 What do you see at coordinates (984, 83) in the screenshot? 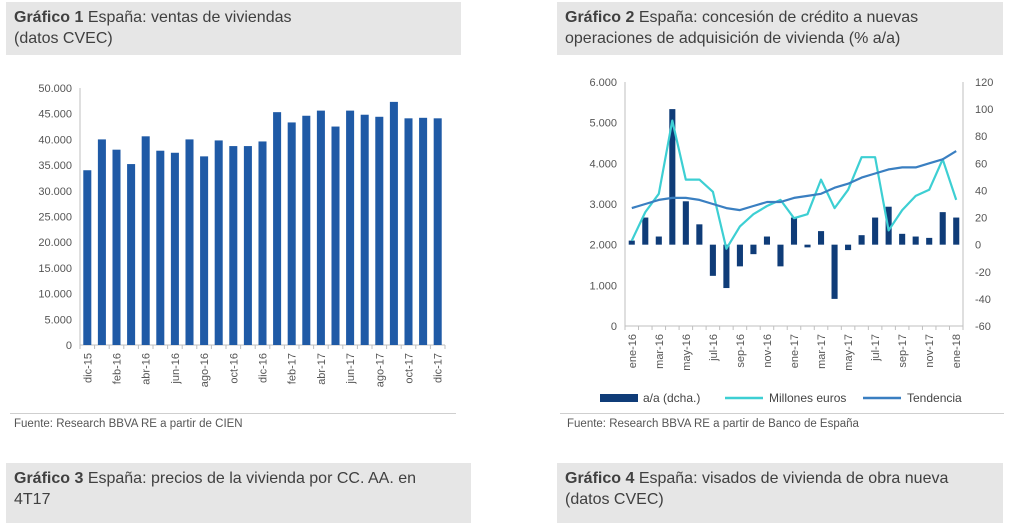
I see `right-y-tick-label: 120` at bounding box center [984, 83].